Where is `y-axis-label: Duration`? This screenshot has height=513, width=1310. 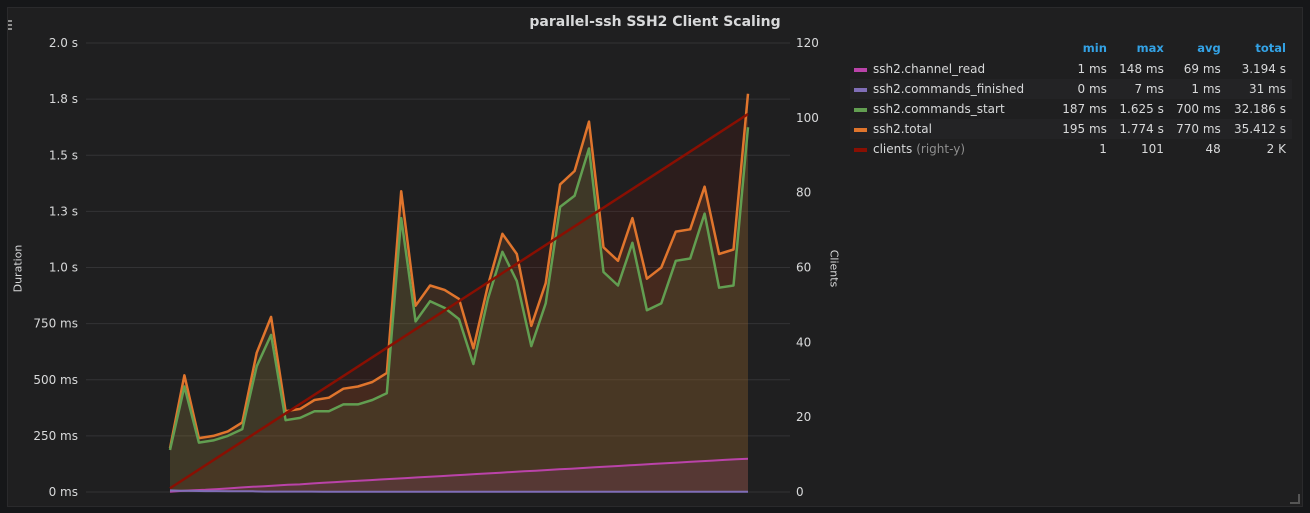 y-axis-label: Duration is located at coordinates (18, 268).